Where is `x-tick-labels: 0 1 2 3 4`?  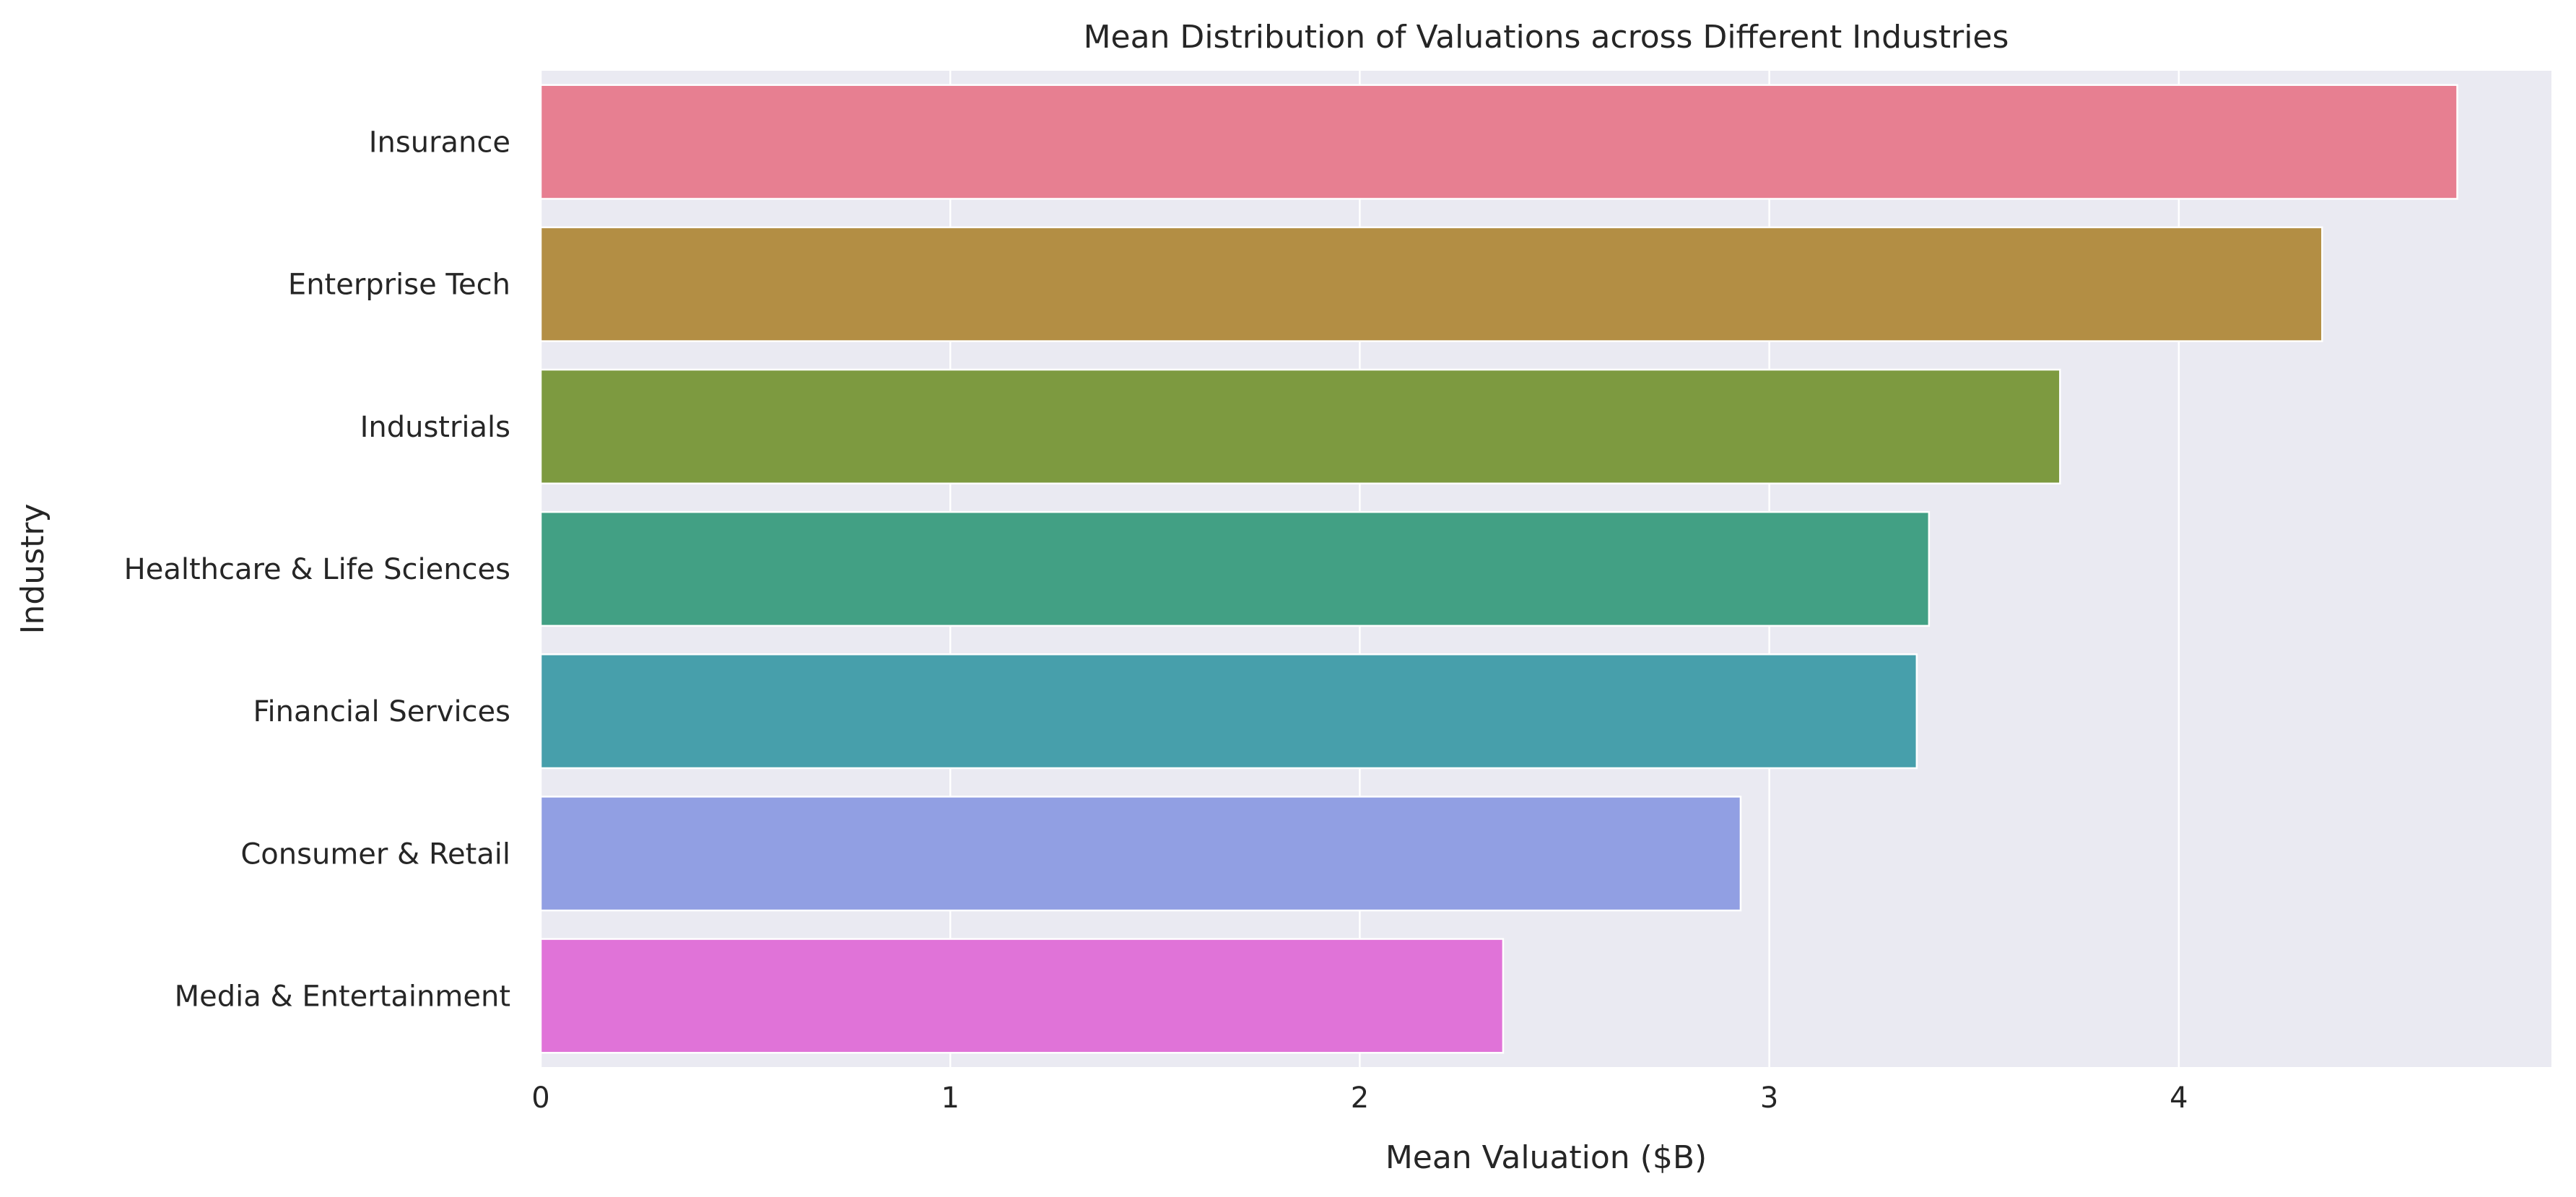
x-tick-labels: 0 1 2 3 4 is located at coordinates (1359, 1098).